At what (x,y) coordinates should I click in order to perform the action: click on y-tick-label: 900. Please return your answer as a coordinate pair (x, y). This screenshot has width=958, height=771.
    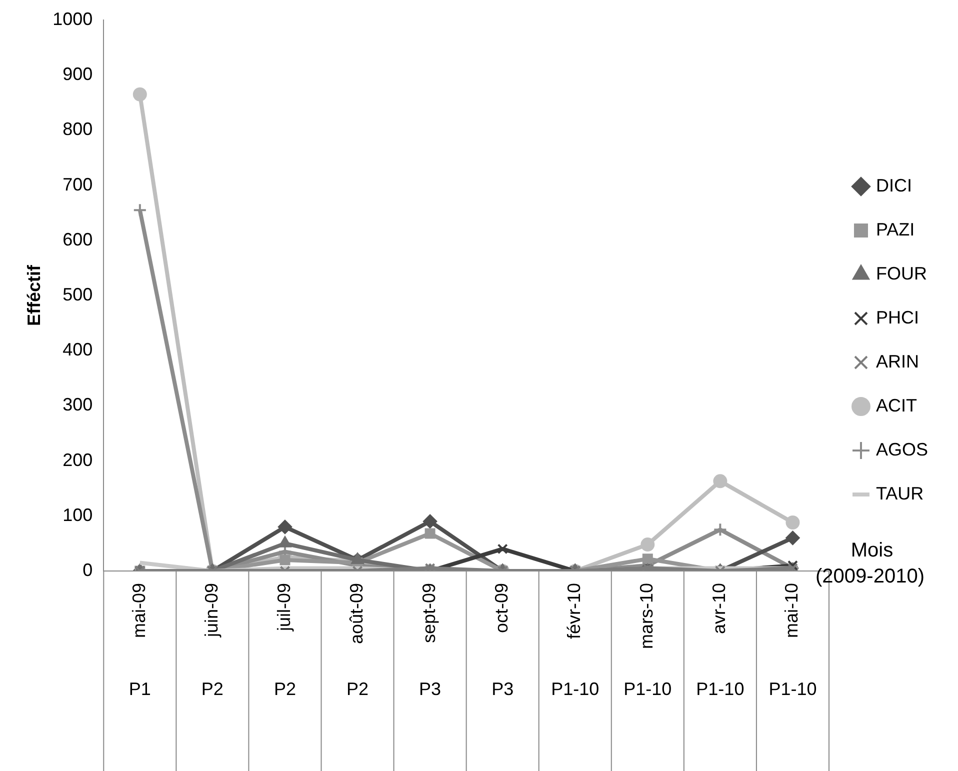
    Looking at the image, I should click on (77, 74).